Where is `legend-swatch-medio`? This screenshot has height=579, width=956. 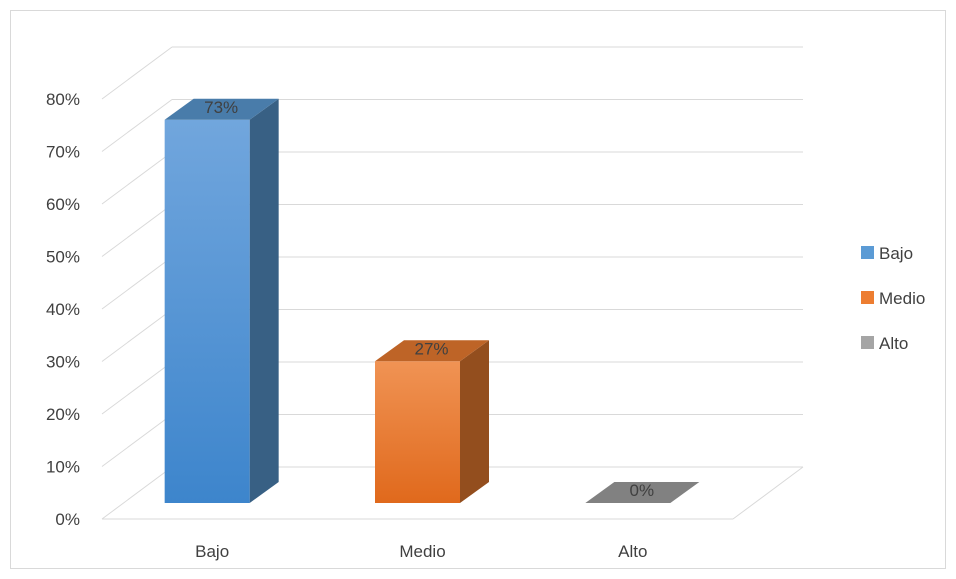 legend-swatch-medio is located at coordinates (867, 297).